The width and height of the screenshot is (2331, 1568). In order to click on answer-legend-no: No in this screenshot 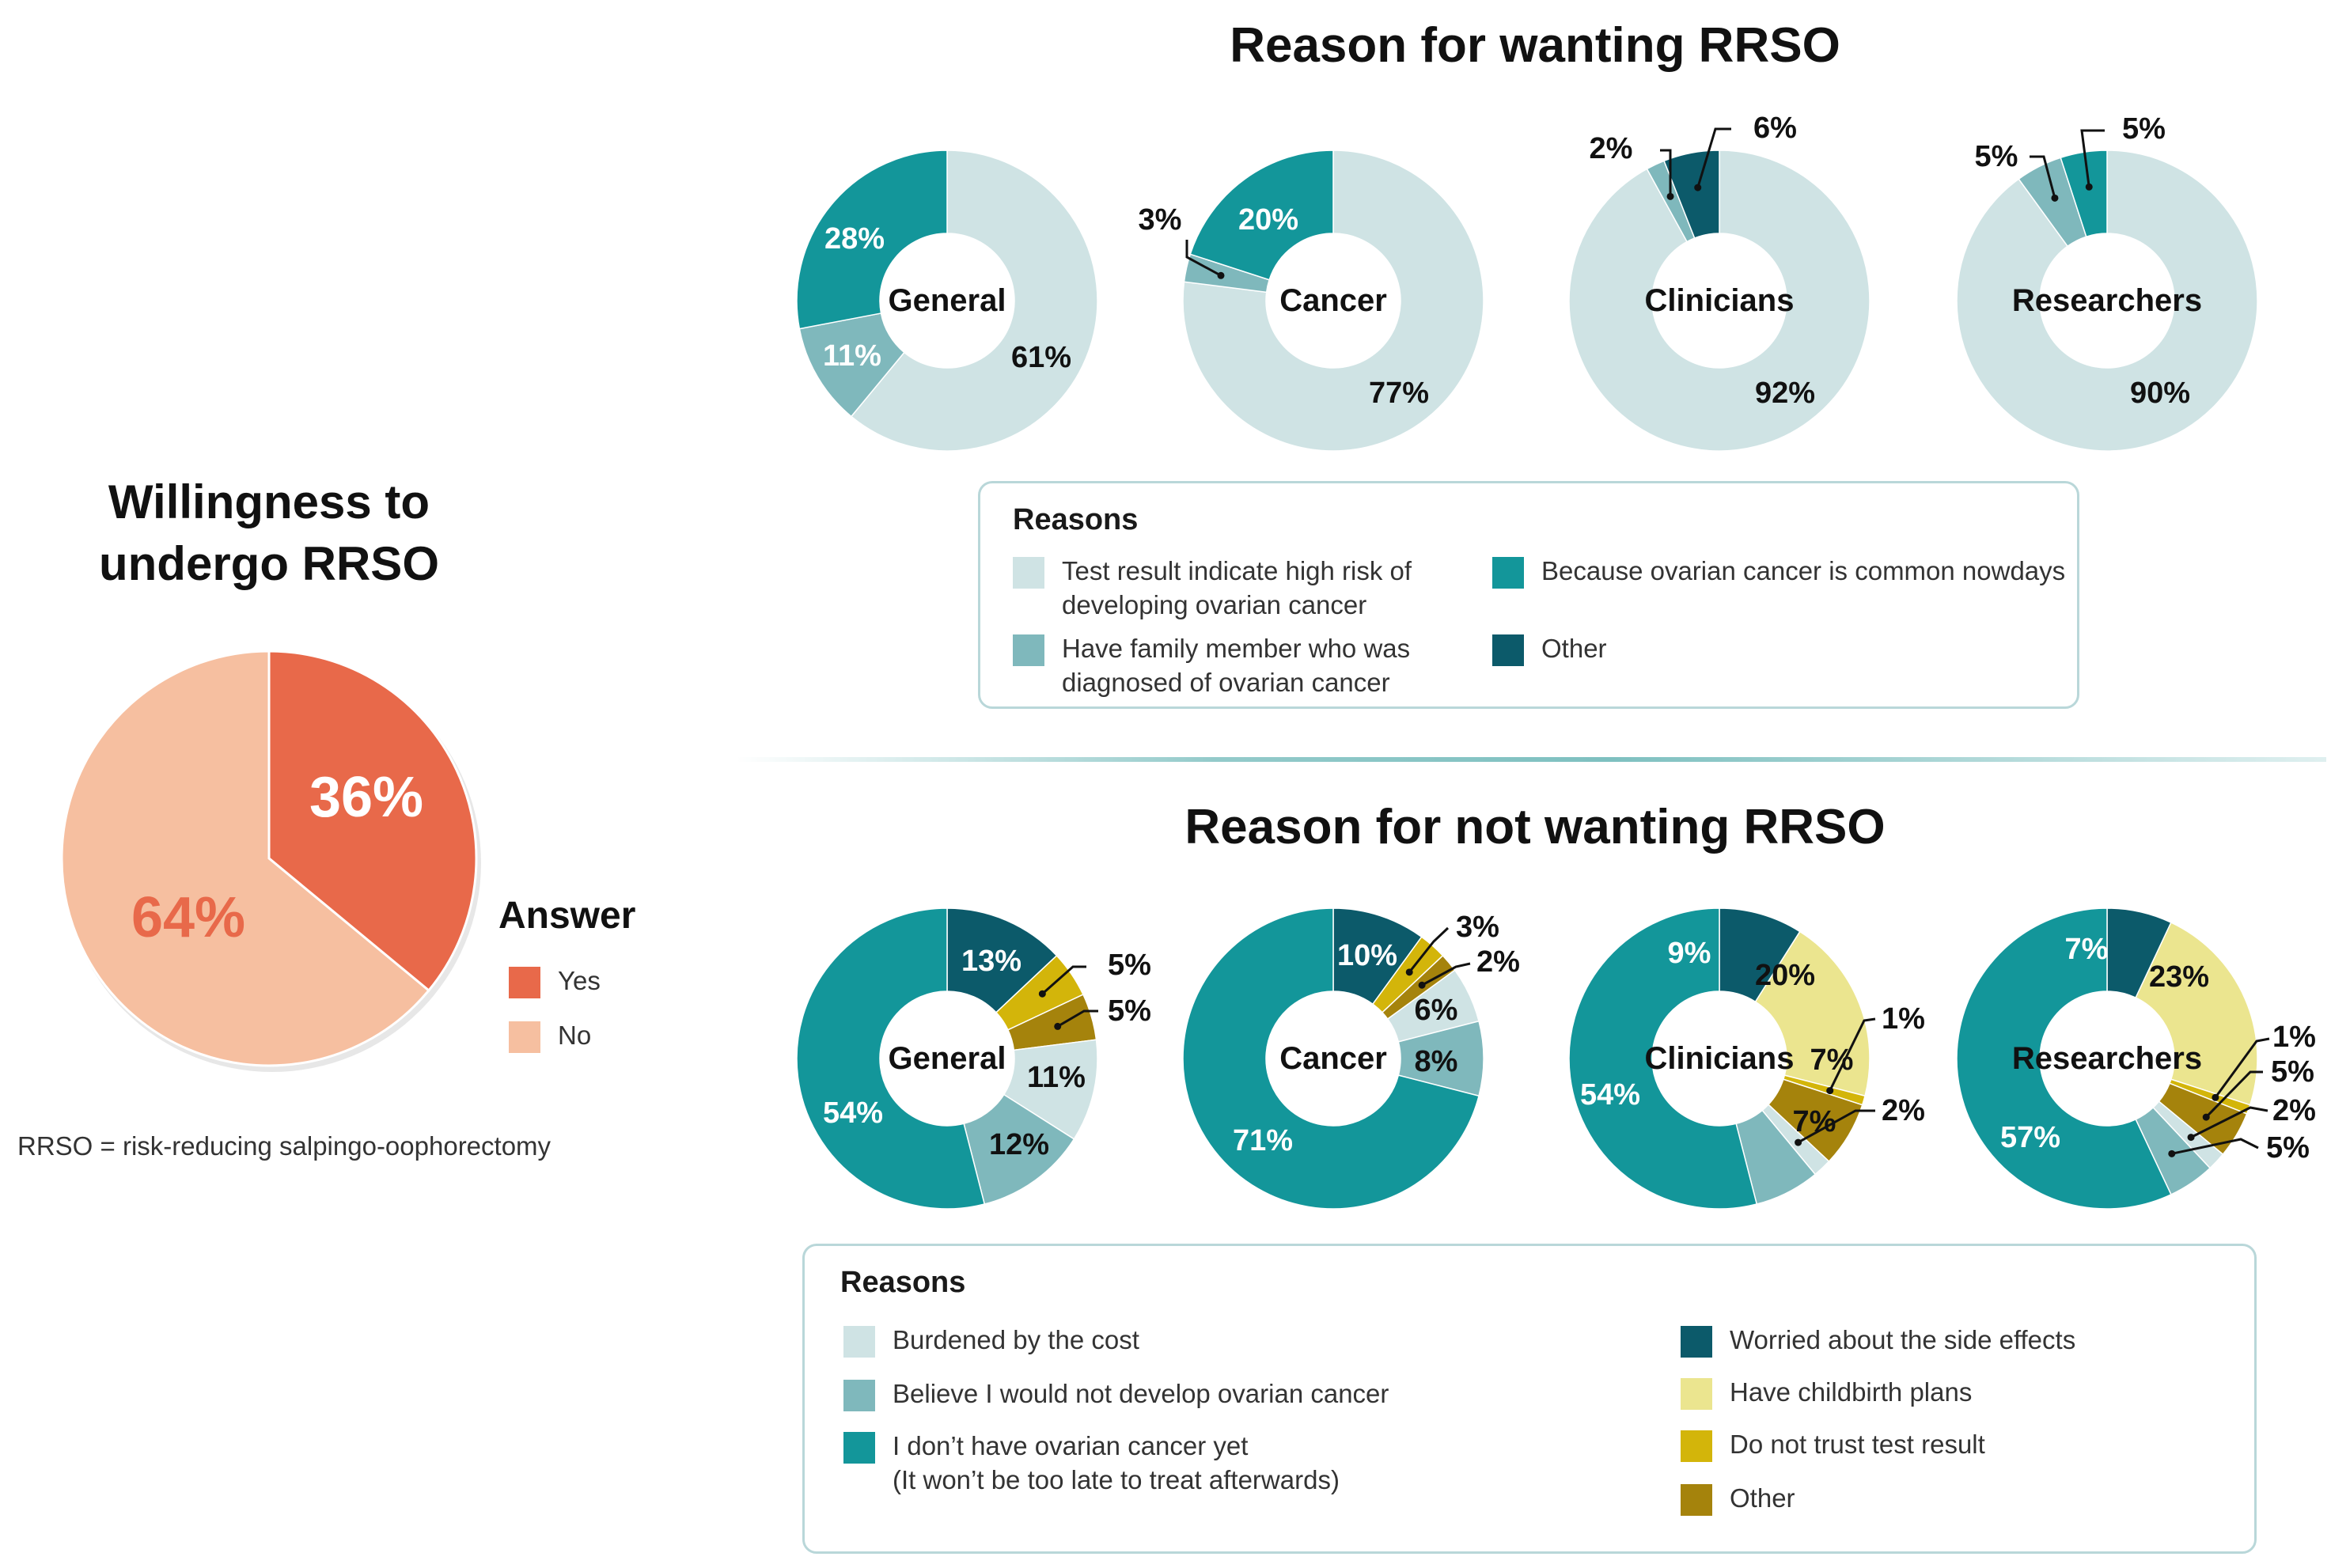, I will do `click(550, 1035)`.